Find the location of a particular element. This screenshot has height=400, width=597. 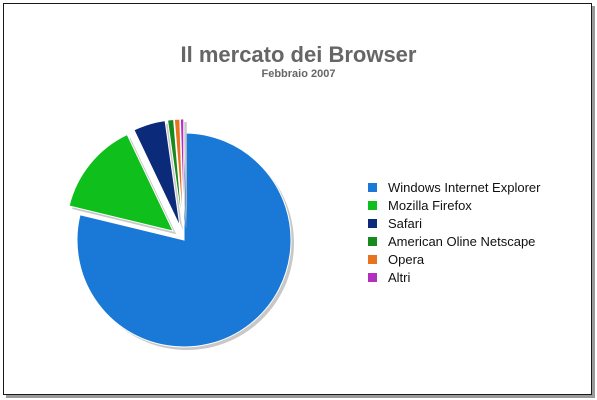

legend-item: American Oline Netscape is located at coordinates (454, 241).